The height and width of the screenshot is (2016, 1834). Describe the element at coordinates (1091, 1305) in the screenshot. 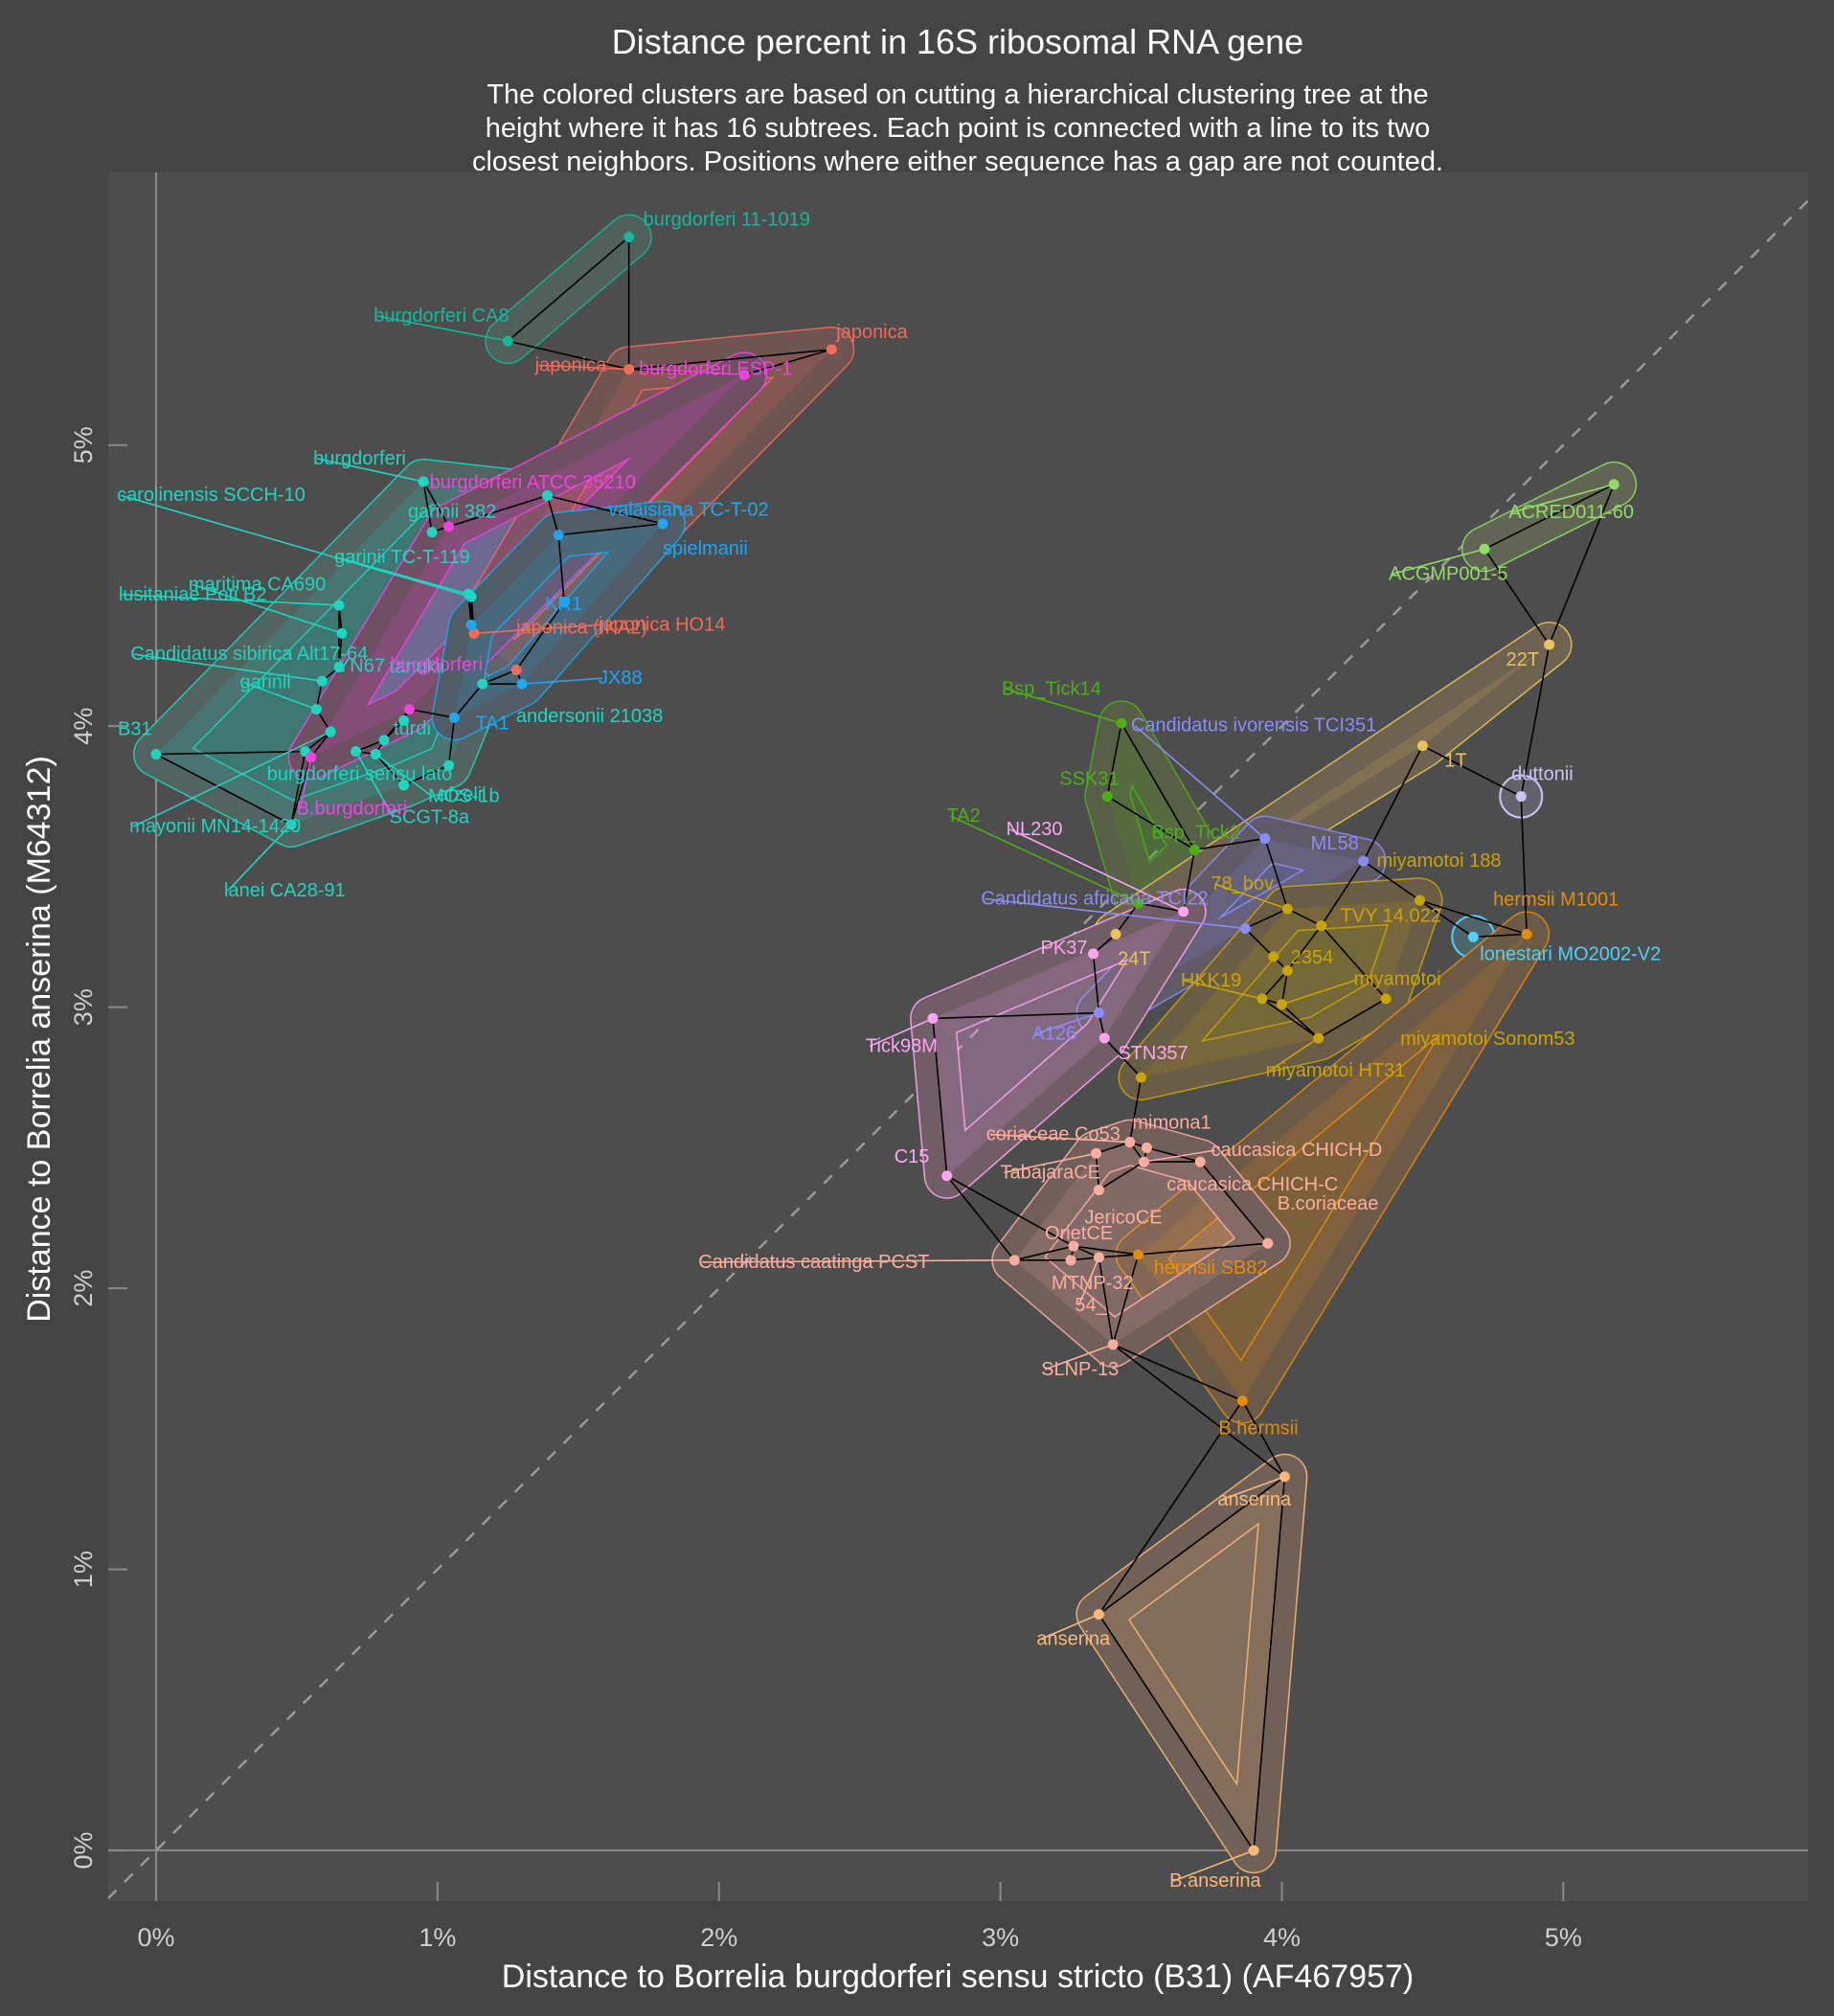

I see `point-label: 54_` at that location.